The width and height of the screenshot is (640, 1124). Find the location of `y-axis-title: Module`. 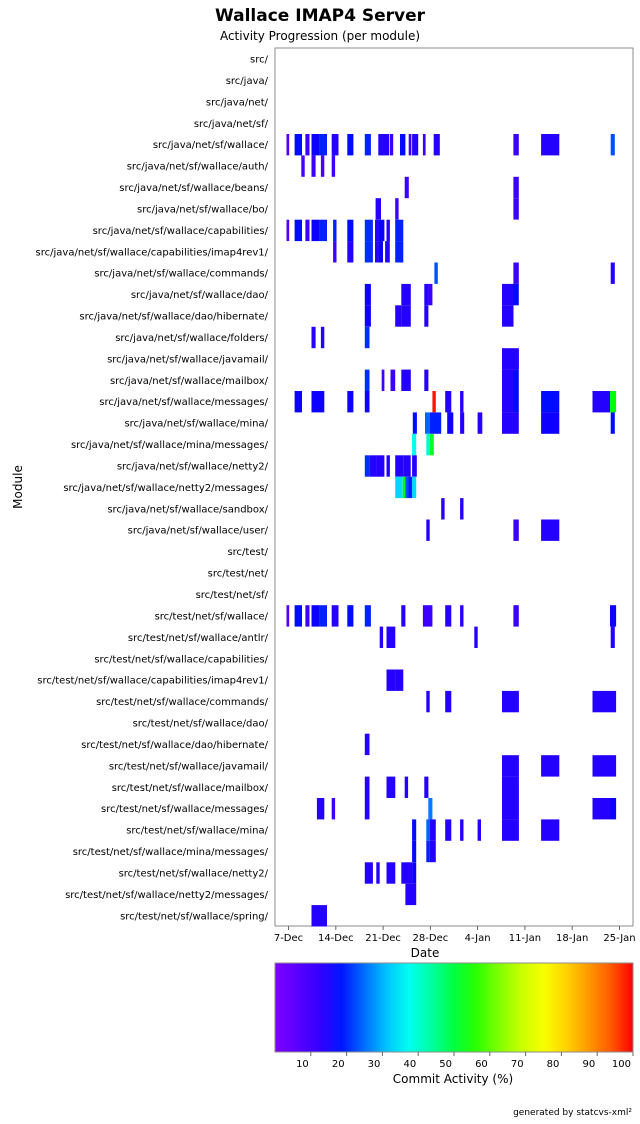

y-axis-title: Module is located at coordinates (18, 487).